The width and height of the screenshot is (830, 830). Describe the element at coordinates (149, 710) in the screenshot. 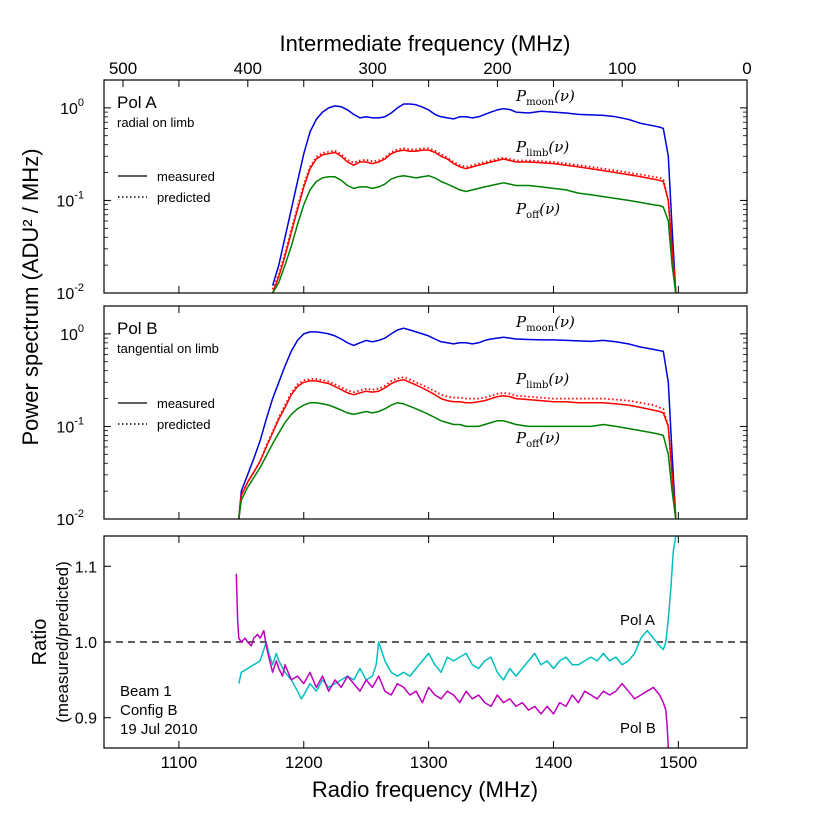

I see `ratio-annotation-config: Config B` at that location.